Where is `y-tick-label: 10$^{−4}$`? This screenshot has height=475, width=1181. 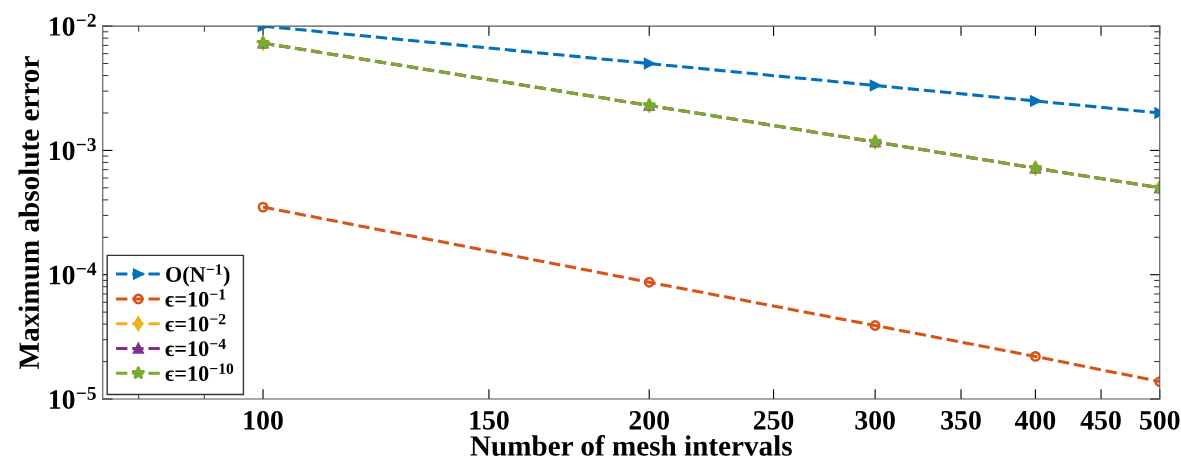 y-tick-label: 10$^{−4}$ is located at coordinates (73, 273).